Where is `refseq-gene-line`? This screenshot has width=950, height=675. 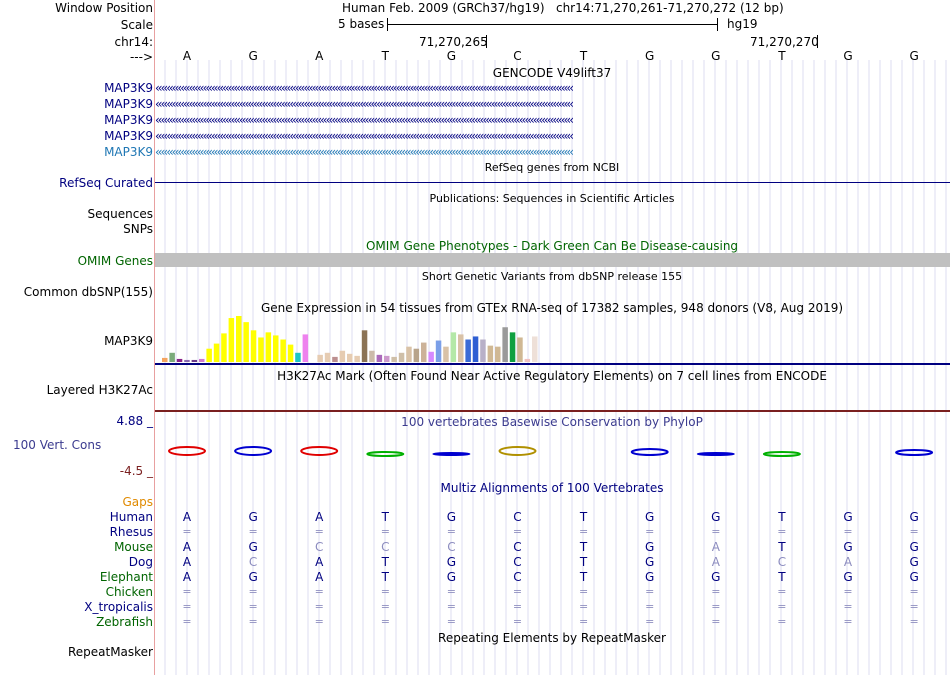 refseq-gene-line is located at coordinates (552, 182).